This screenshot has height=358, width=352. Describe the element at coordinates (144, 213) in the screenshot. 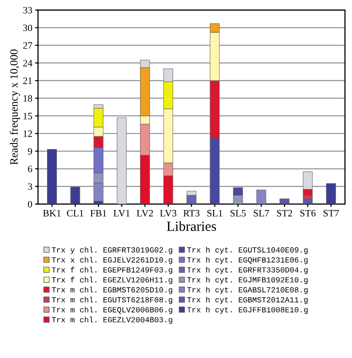

I see `x-tick-label: LV2` at that location.